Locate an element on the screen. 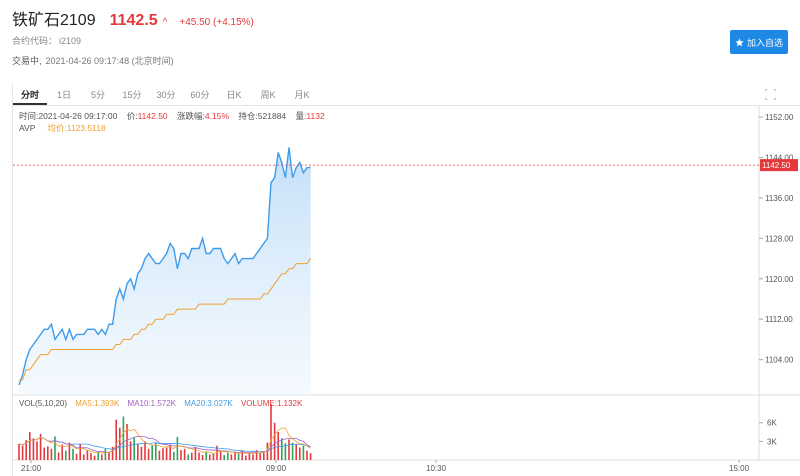  pct-value: 4.15% is located at coordinates (217, 116).